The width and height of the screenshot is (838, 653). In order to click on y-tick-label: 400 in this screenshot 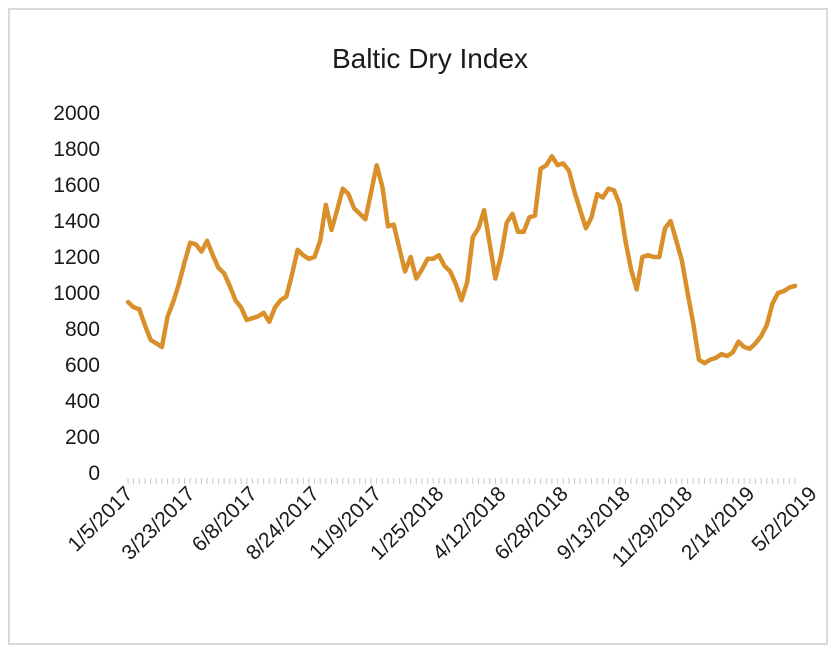, I will do `click(82, 401)`.